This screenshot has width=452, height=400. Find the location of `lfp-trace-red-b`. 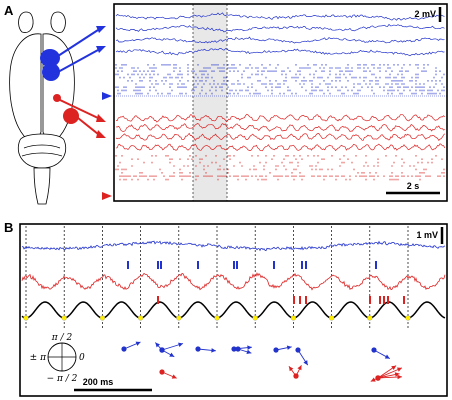

lfp-trace-red-b is located at coordinates (233, 281).